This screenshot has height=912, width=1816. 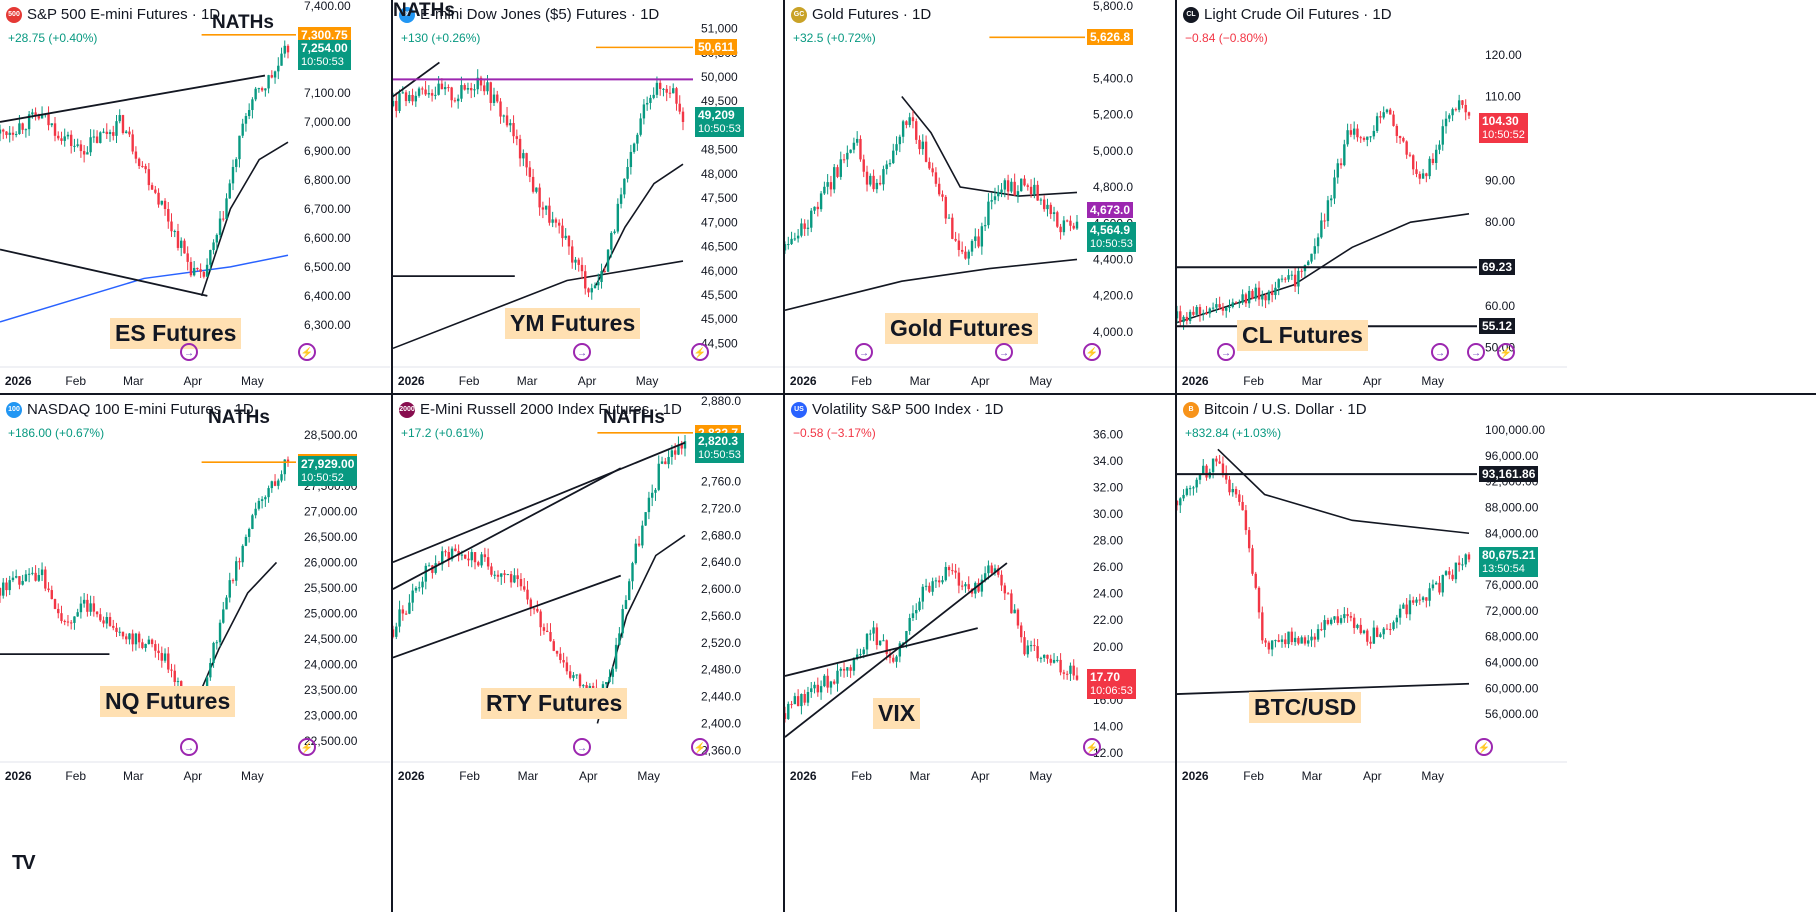 I want to click on symbol-header: US Volatility S&P 500 Index · 1D, so click(x=897, y=409).